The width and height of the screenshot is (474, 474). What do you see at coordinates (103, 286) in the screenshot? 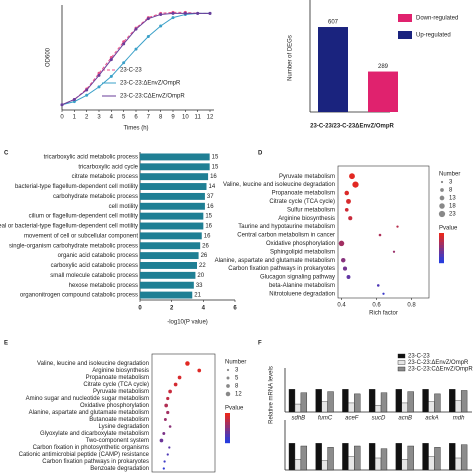
I see `y-tick-label: hexose metabolic process` at bounding box center [103, 286].